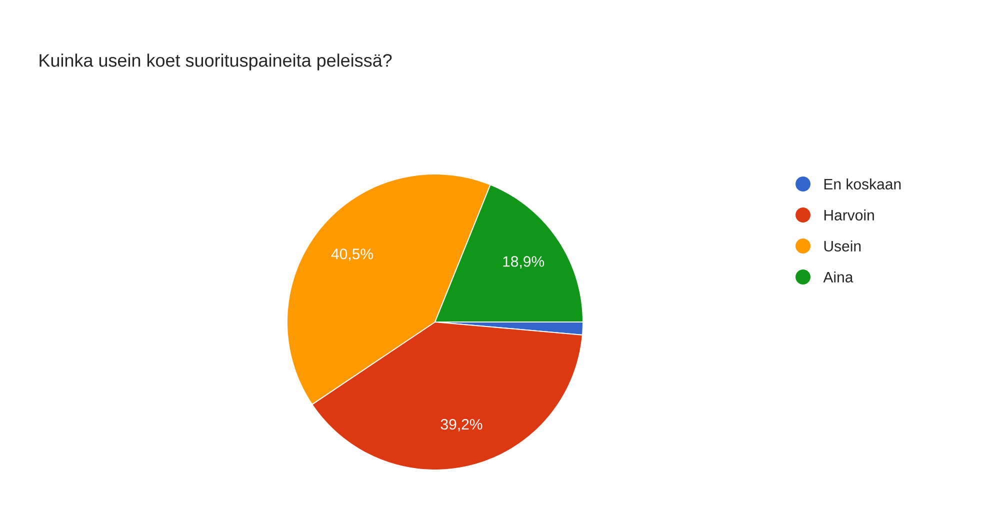 The height and width of the screenshot is (518, 988). What do you see at coordinates (842, 246) in the screenshot?
I see `legend-label: Usein` at bounding box center [842, 246].